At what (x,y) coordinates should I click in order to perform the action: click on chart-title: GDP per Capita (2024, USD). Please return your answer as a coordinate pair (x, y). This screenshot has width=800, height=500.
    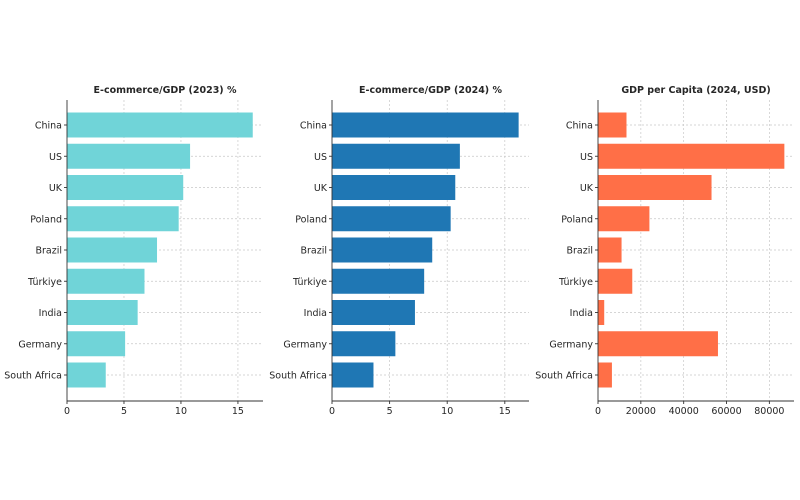
    Looking at the image, I should click on (695, 90).